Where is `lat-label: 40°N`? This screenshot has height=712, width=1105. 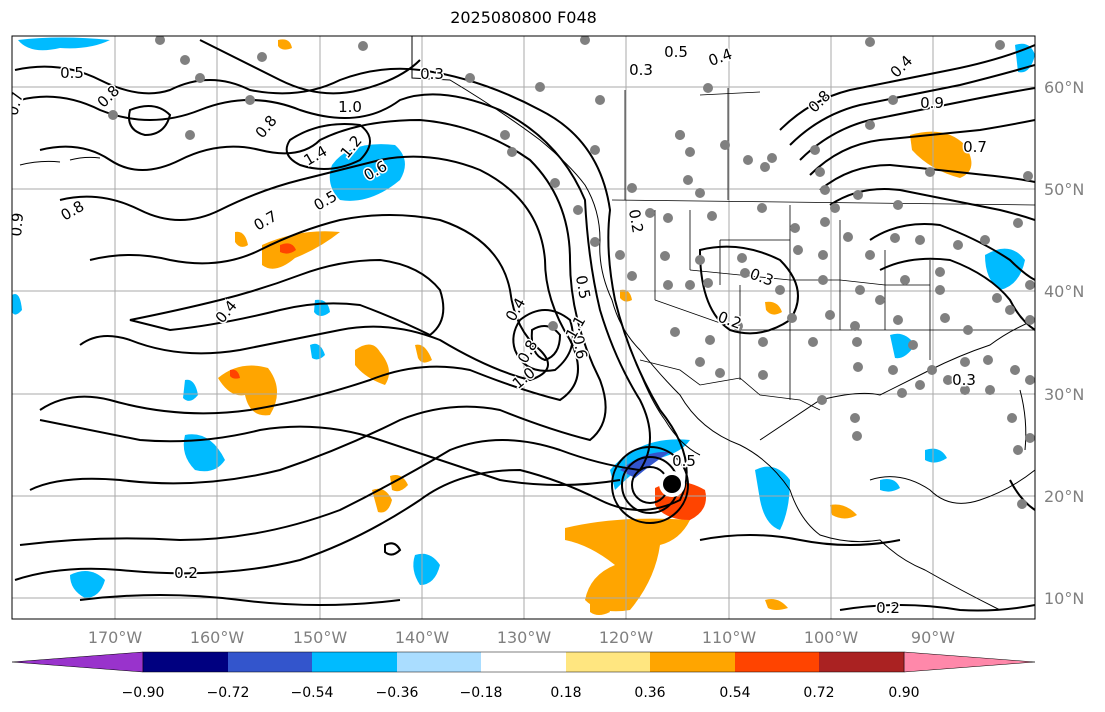 lat-label: 40°N is located at coordinates (1064, 291).